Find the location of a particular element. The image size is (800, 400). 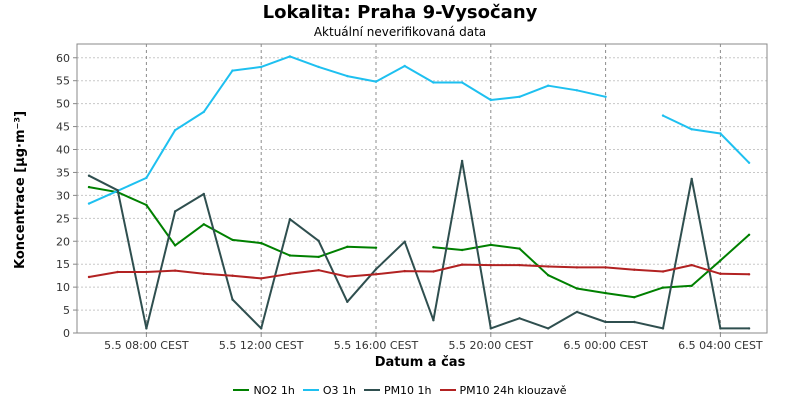

legend-label: O3 1h is located at coordinates (339, 390).